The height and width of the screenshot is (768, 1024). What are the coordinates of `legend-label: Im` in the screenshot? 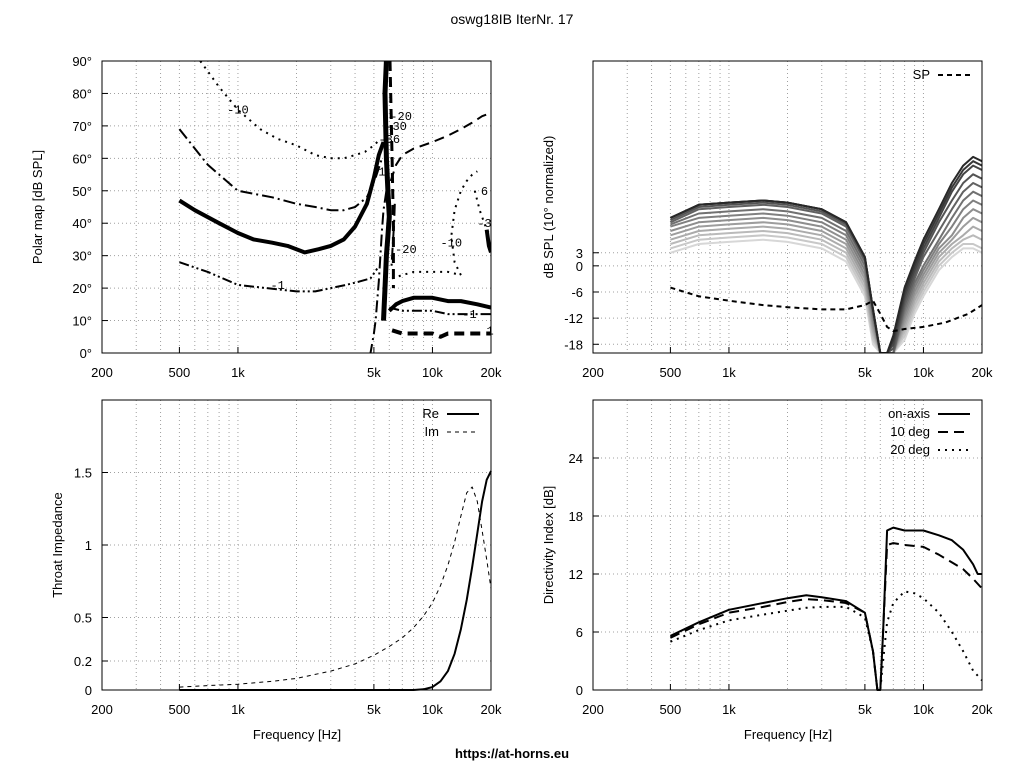 It's located at (432, 431).